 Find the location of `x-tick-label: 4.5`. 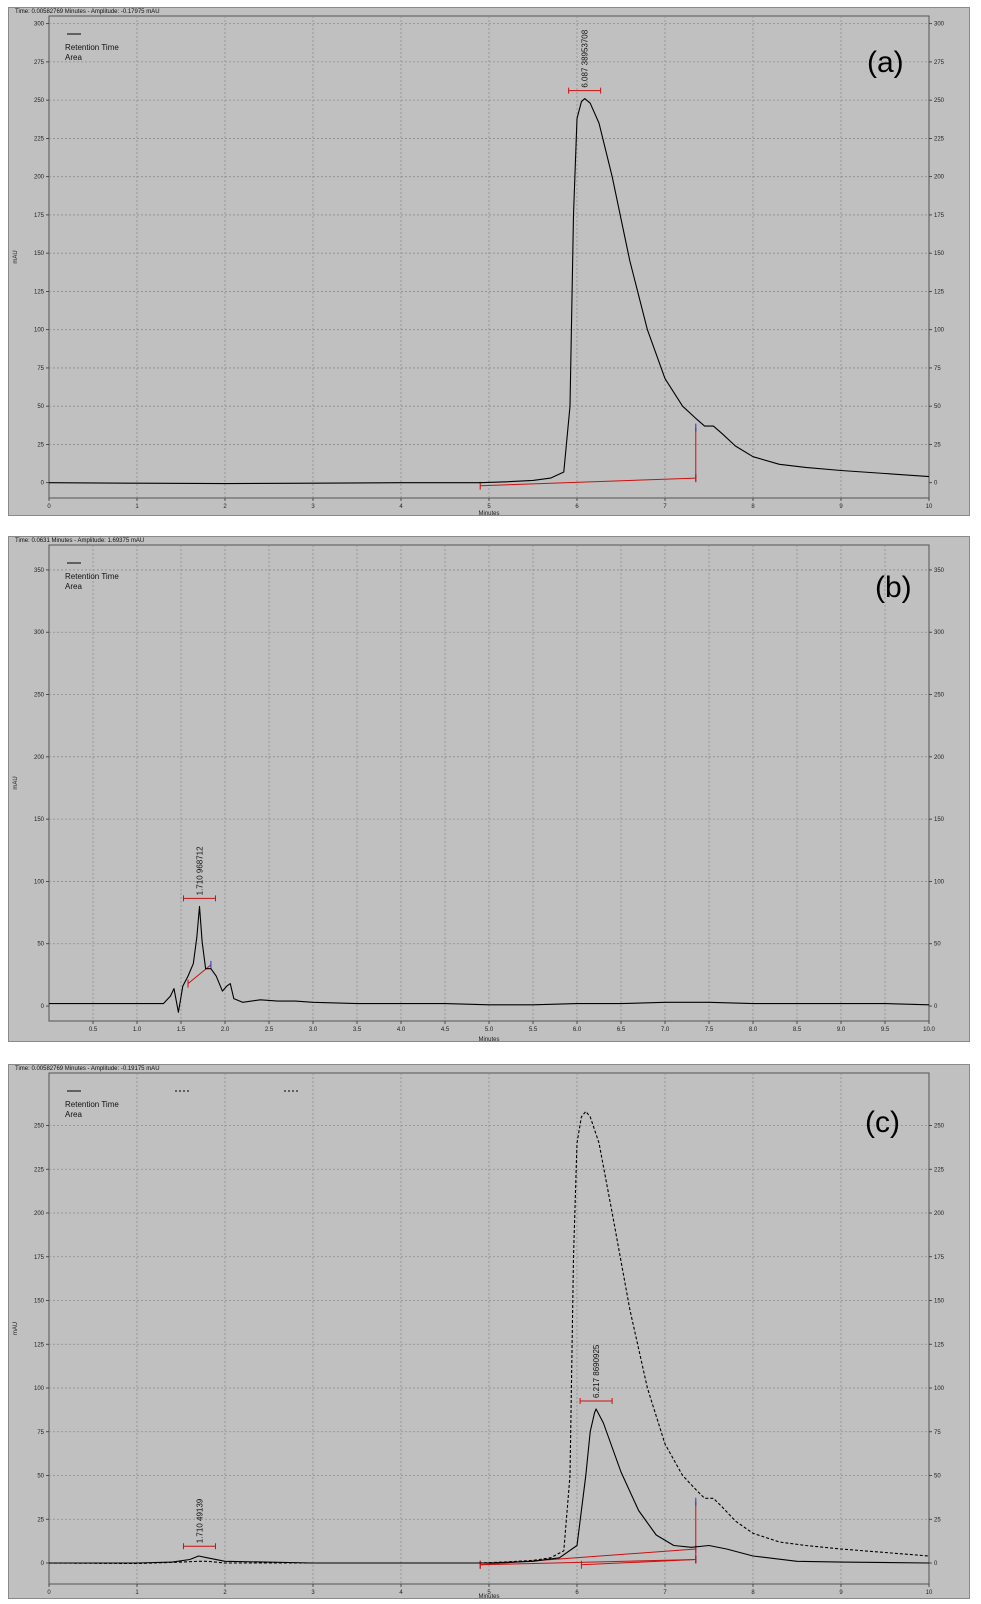

x-tick-label: 4.5 is located at coordinates (445, 1030).